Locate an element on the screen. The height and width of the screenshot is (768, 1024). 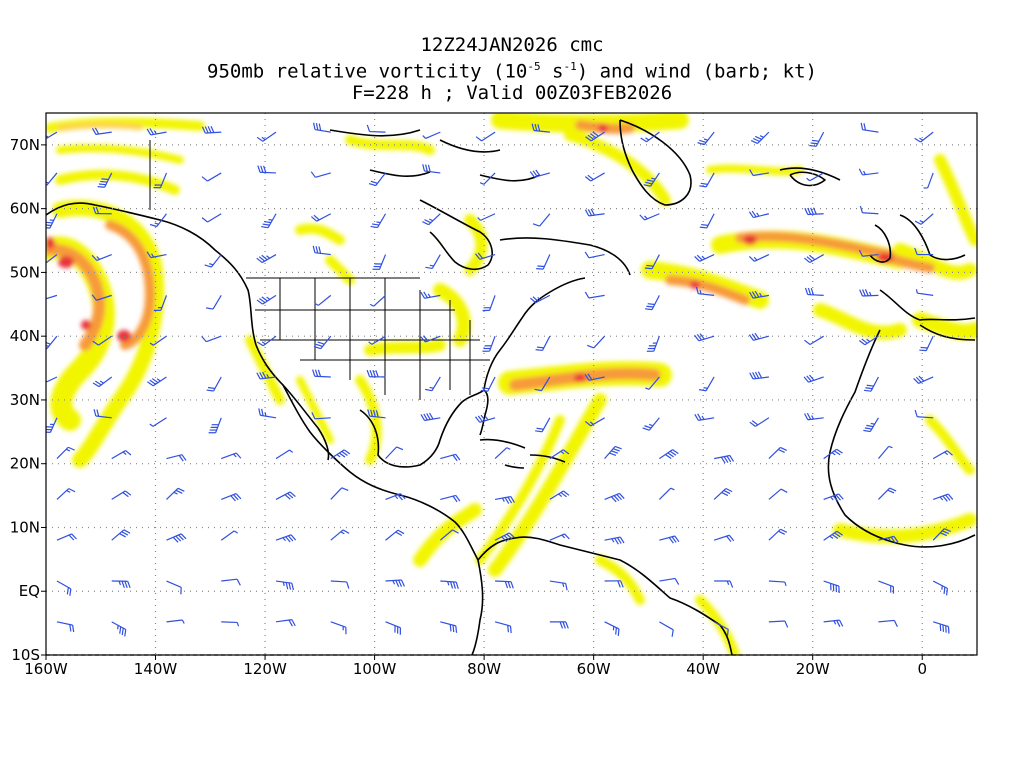
lon-tick-label: 160W is located at coordinates (46, 669).